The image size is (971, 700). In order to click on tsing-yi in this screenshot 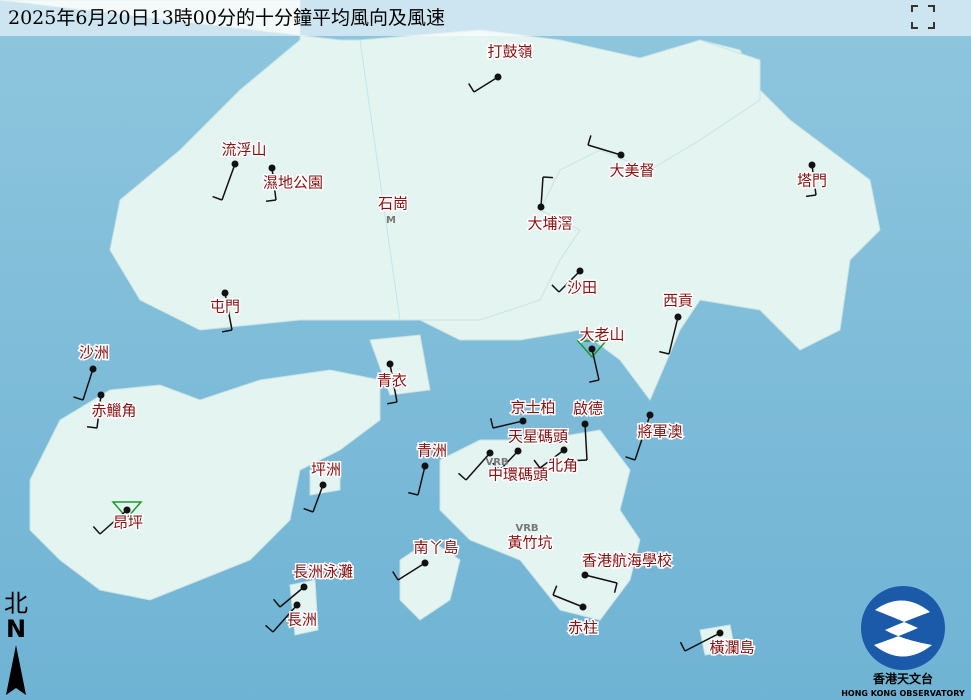, I will do `click(400, 365)`.